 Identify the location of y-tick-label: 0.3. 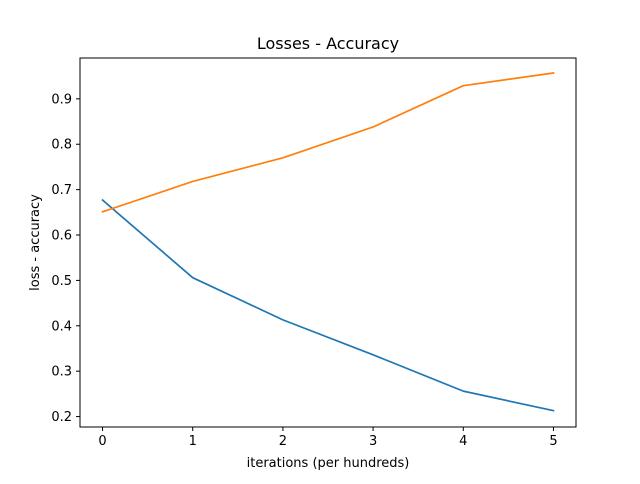
(61, 372).